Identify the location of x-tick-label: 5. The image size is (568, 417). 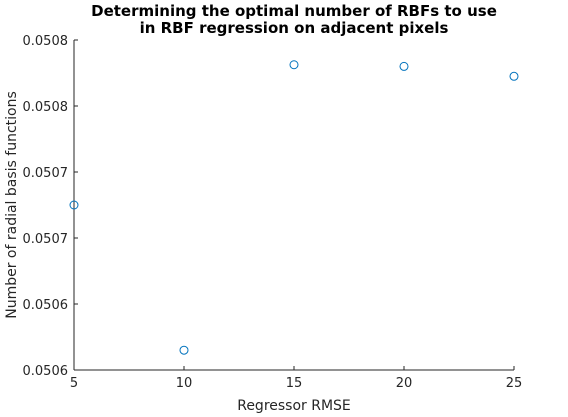
(74, 383).